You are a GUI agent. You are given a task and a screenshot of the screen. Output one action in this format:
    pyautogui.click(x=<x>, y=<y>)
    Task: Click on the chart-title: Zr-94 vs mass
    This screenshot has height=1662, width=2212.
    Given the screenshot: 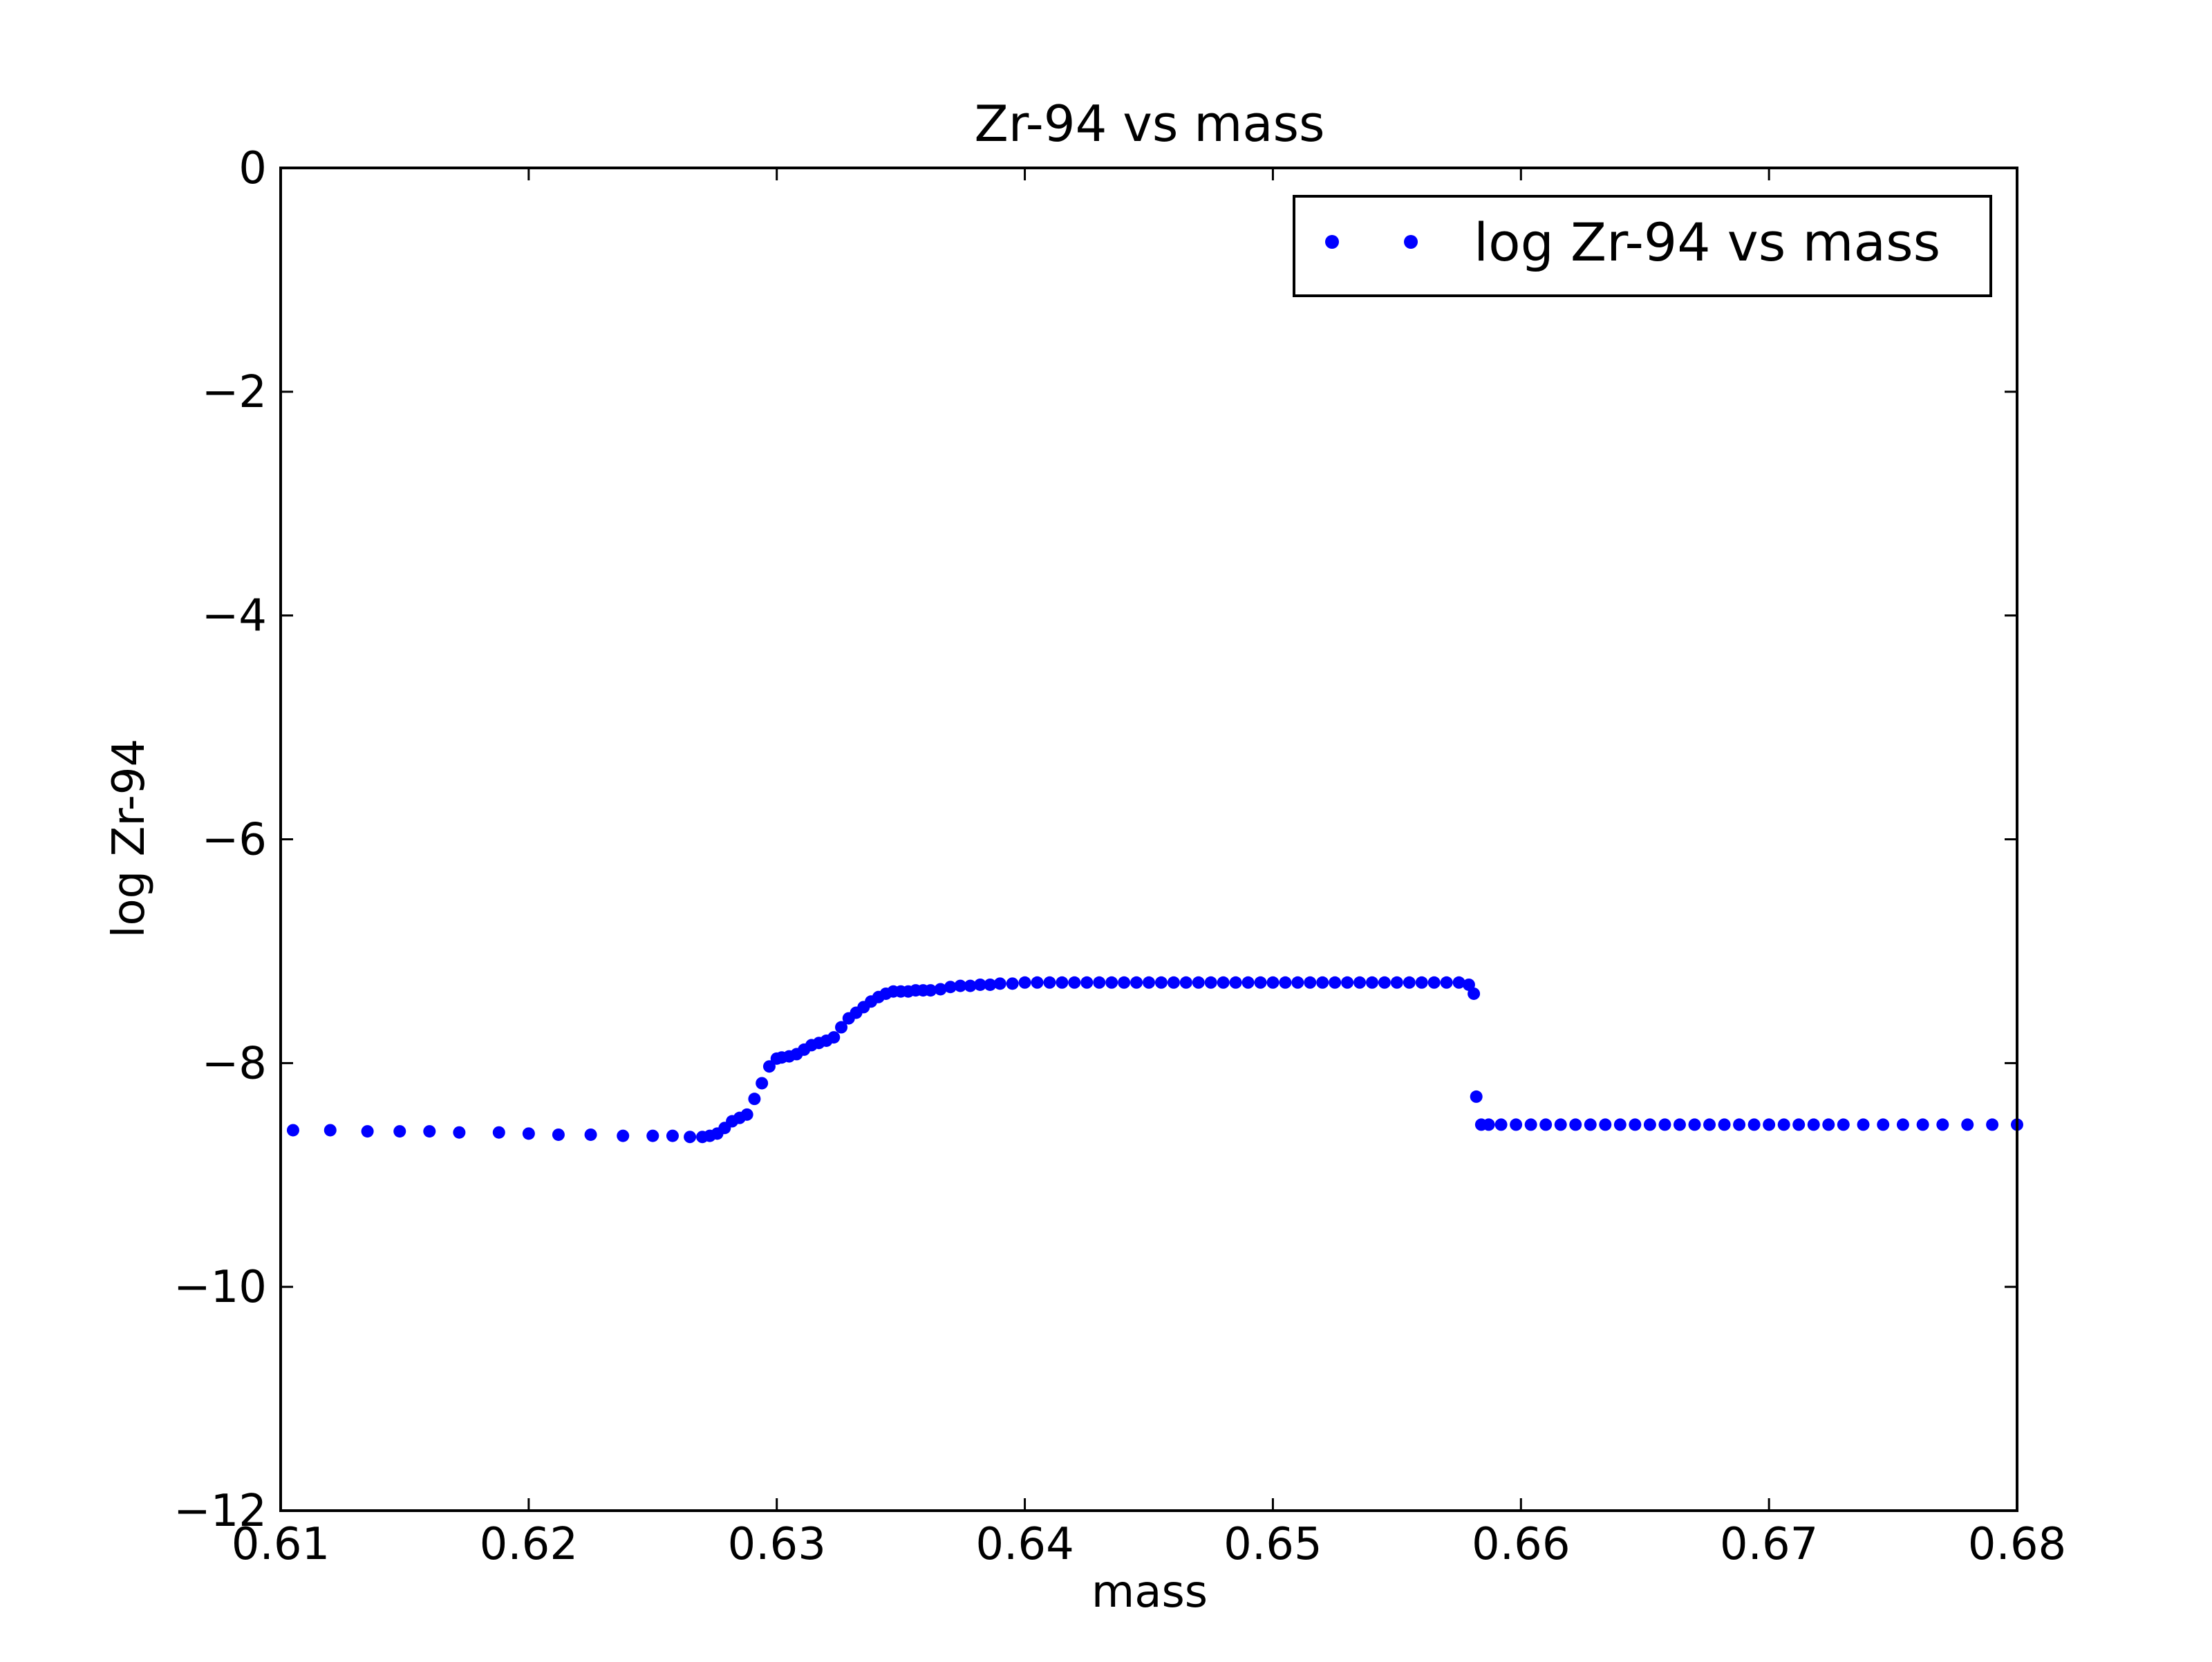 What is the action you would take?
    pyautogui.click(x=1149, y=124)
    